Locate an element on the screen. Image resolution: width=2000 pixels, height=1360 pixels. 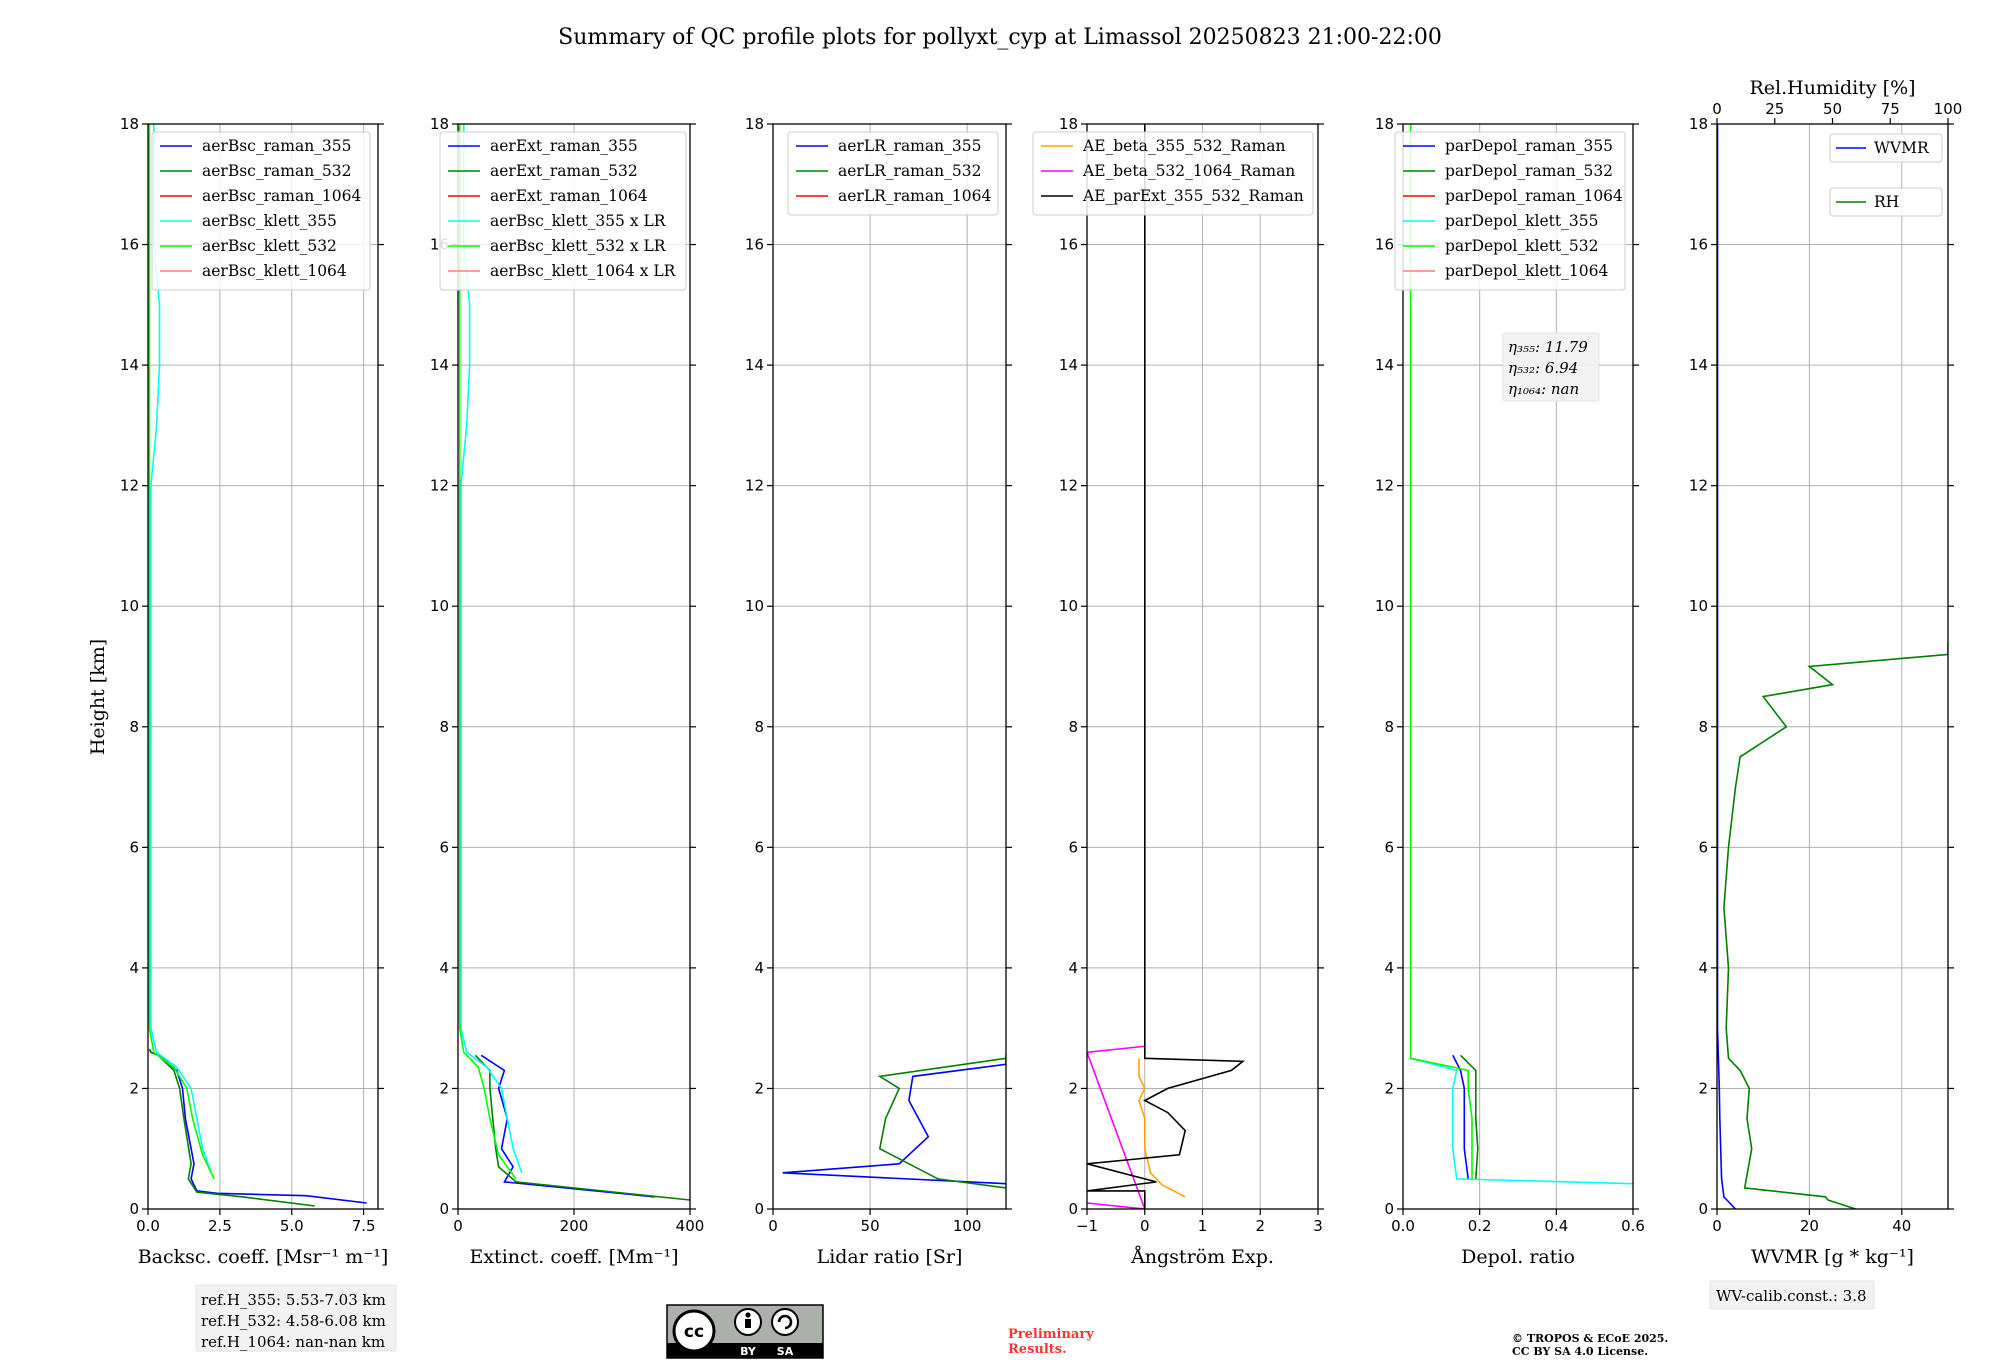
legend-entry: aerBsc_klett_355 is located at coordinates (269, 221).